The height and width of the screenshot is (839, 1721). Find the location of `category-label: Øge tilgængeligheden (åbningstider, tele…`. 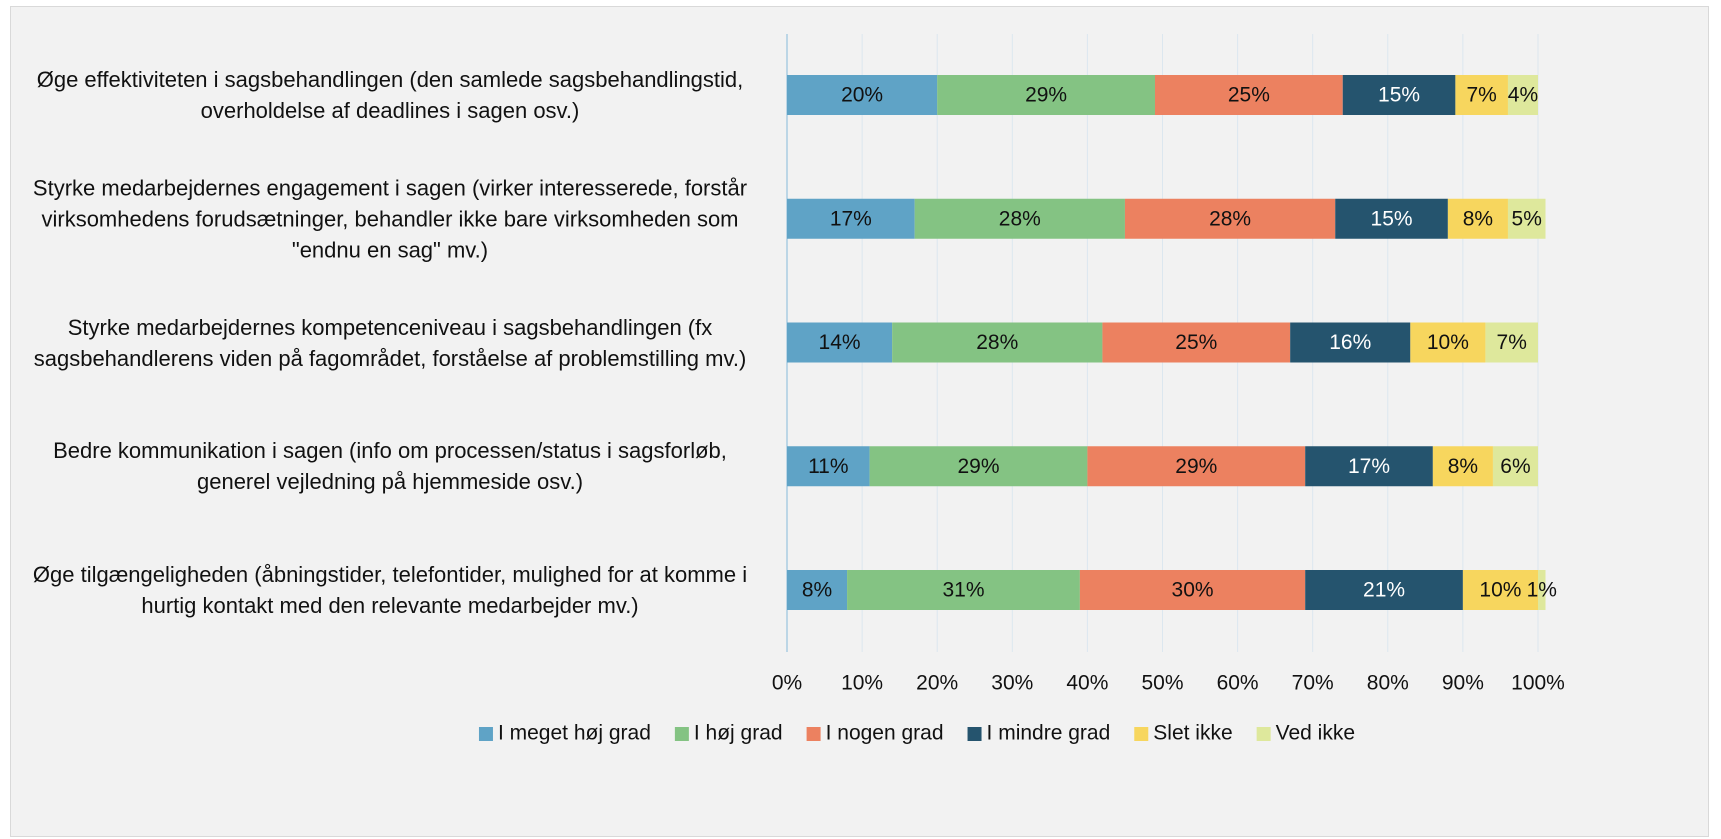

category-label: Øge tilgængeligheden (åbningstider, tele… is located at coordinates (390, 590).